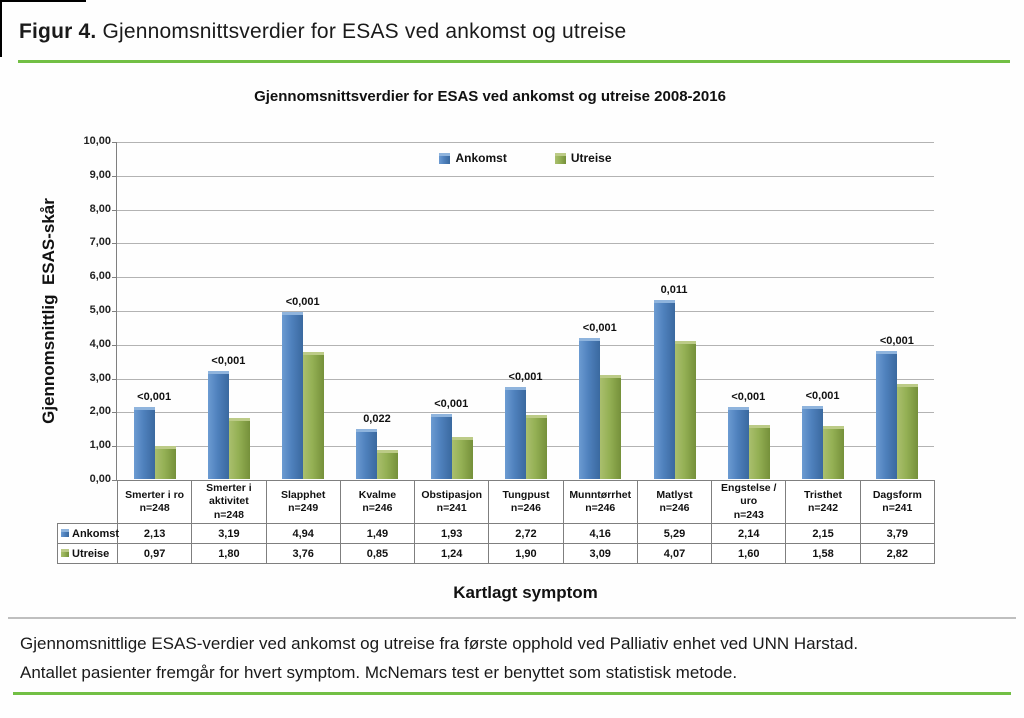  I want to click on category-name: Tristhet, so click(823, 494).